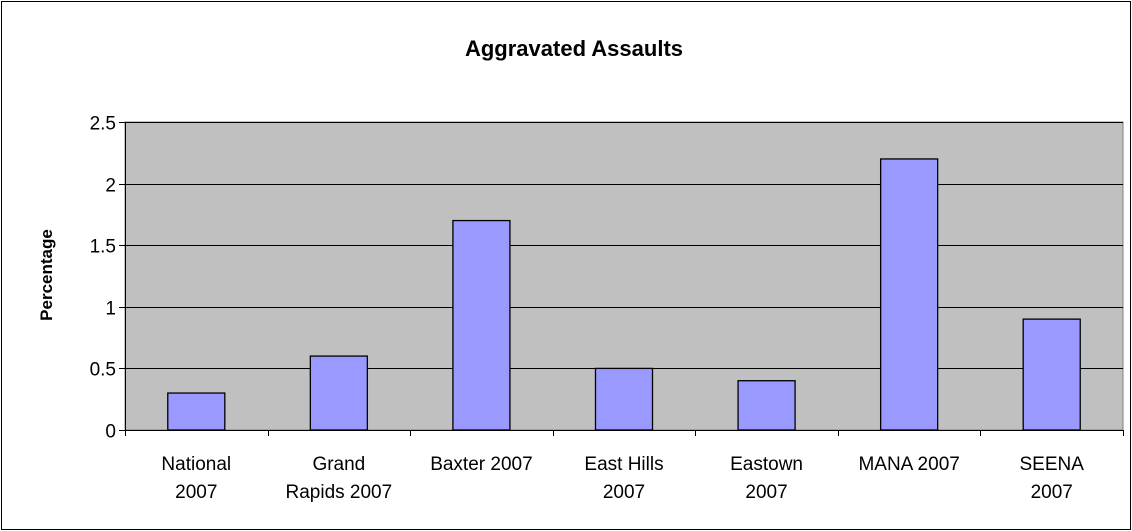 The image size is (1132, 531). What do you see at coordinates (196, 478) in the screenshot?
I see `x-tick-label: National 2007` at bounding box center [196, 478].